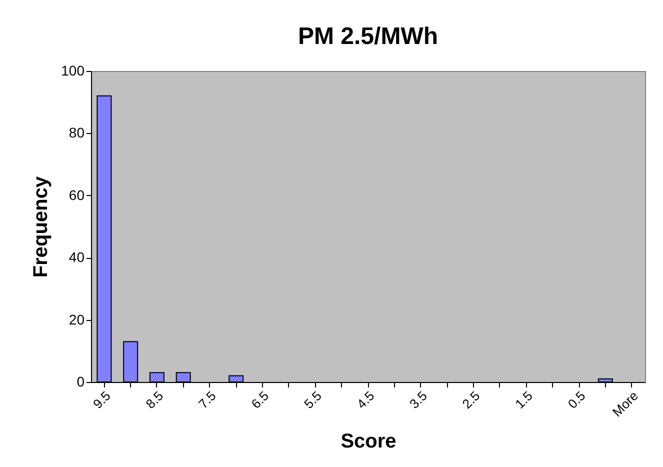 Image resolution: width=663 pixels, height=467 pixels. What do you see at coordinates (418, 400) in the screenshot?
I see `x-tick-label: 3.5` at bounding box center [418, 400].